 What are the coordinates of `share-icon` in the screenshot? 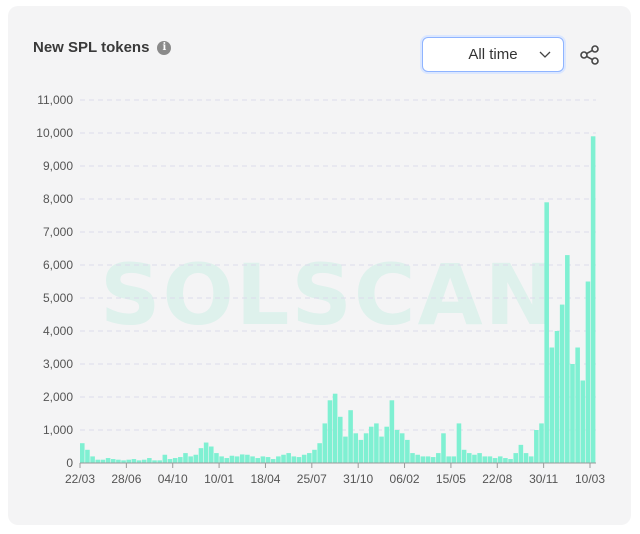 It's located at (590, 55).